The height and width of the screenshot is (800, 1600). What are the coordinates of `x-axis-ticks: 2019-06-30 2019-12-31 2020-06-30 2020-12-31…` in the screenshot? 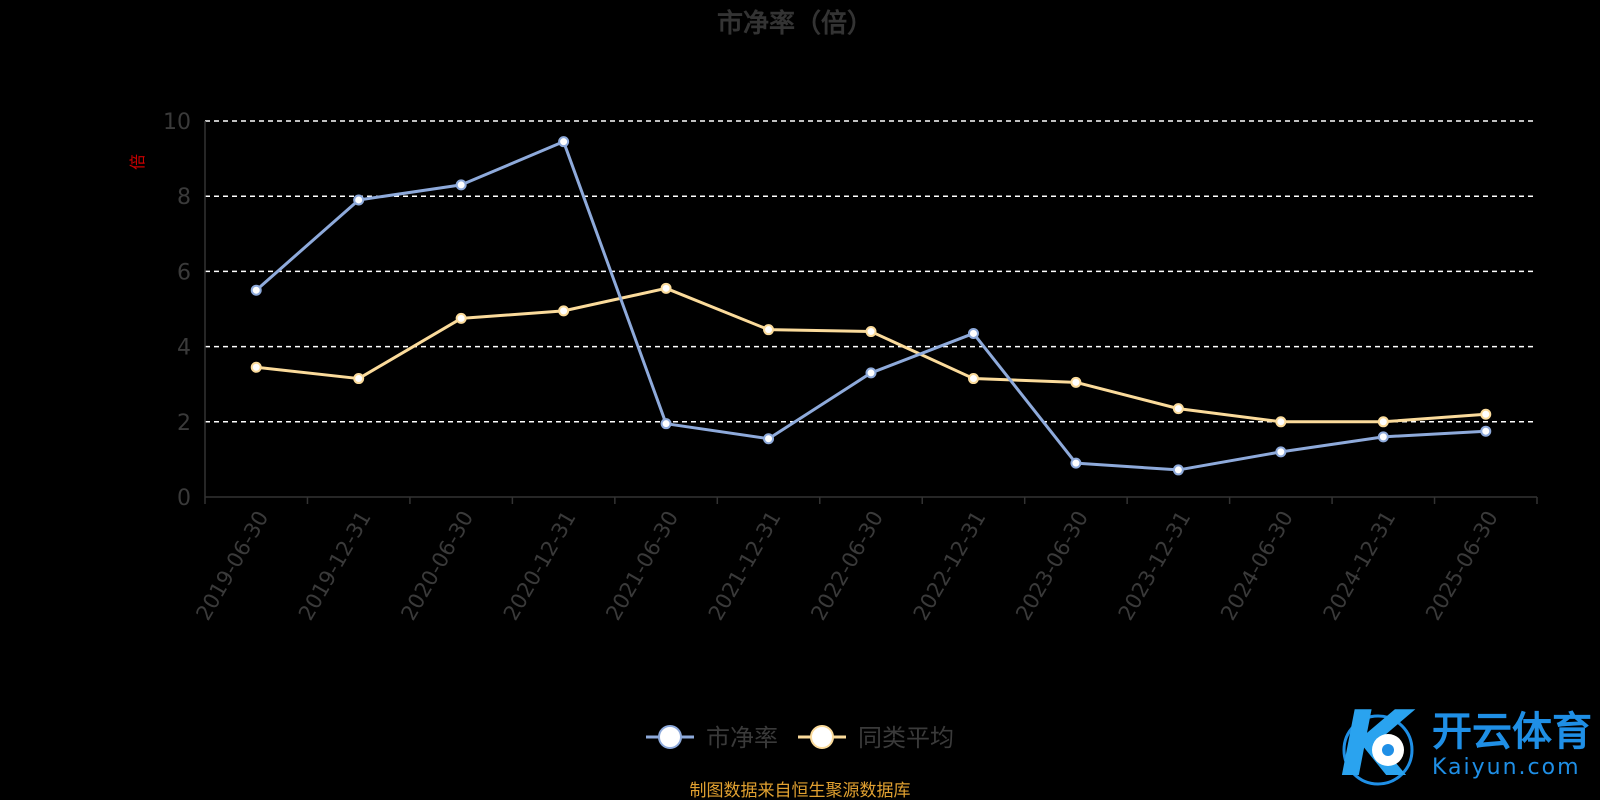 It's located at (864, 561).